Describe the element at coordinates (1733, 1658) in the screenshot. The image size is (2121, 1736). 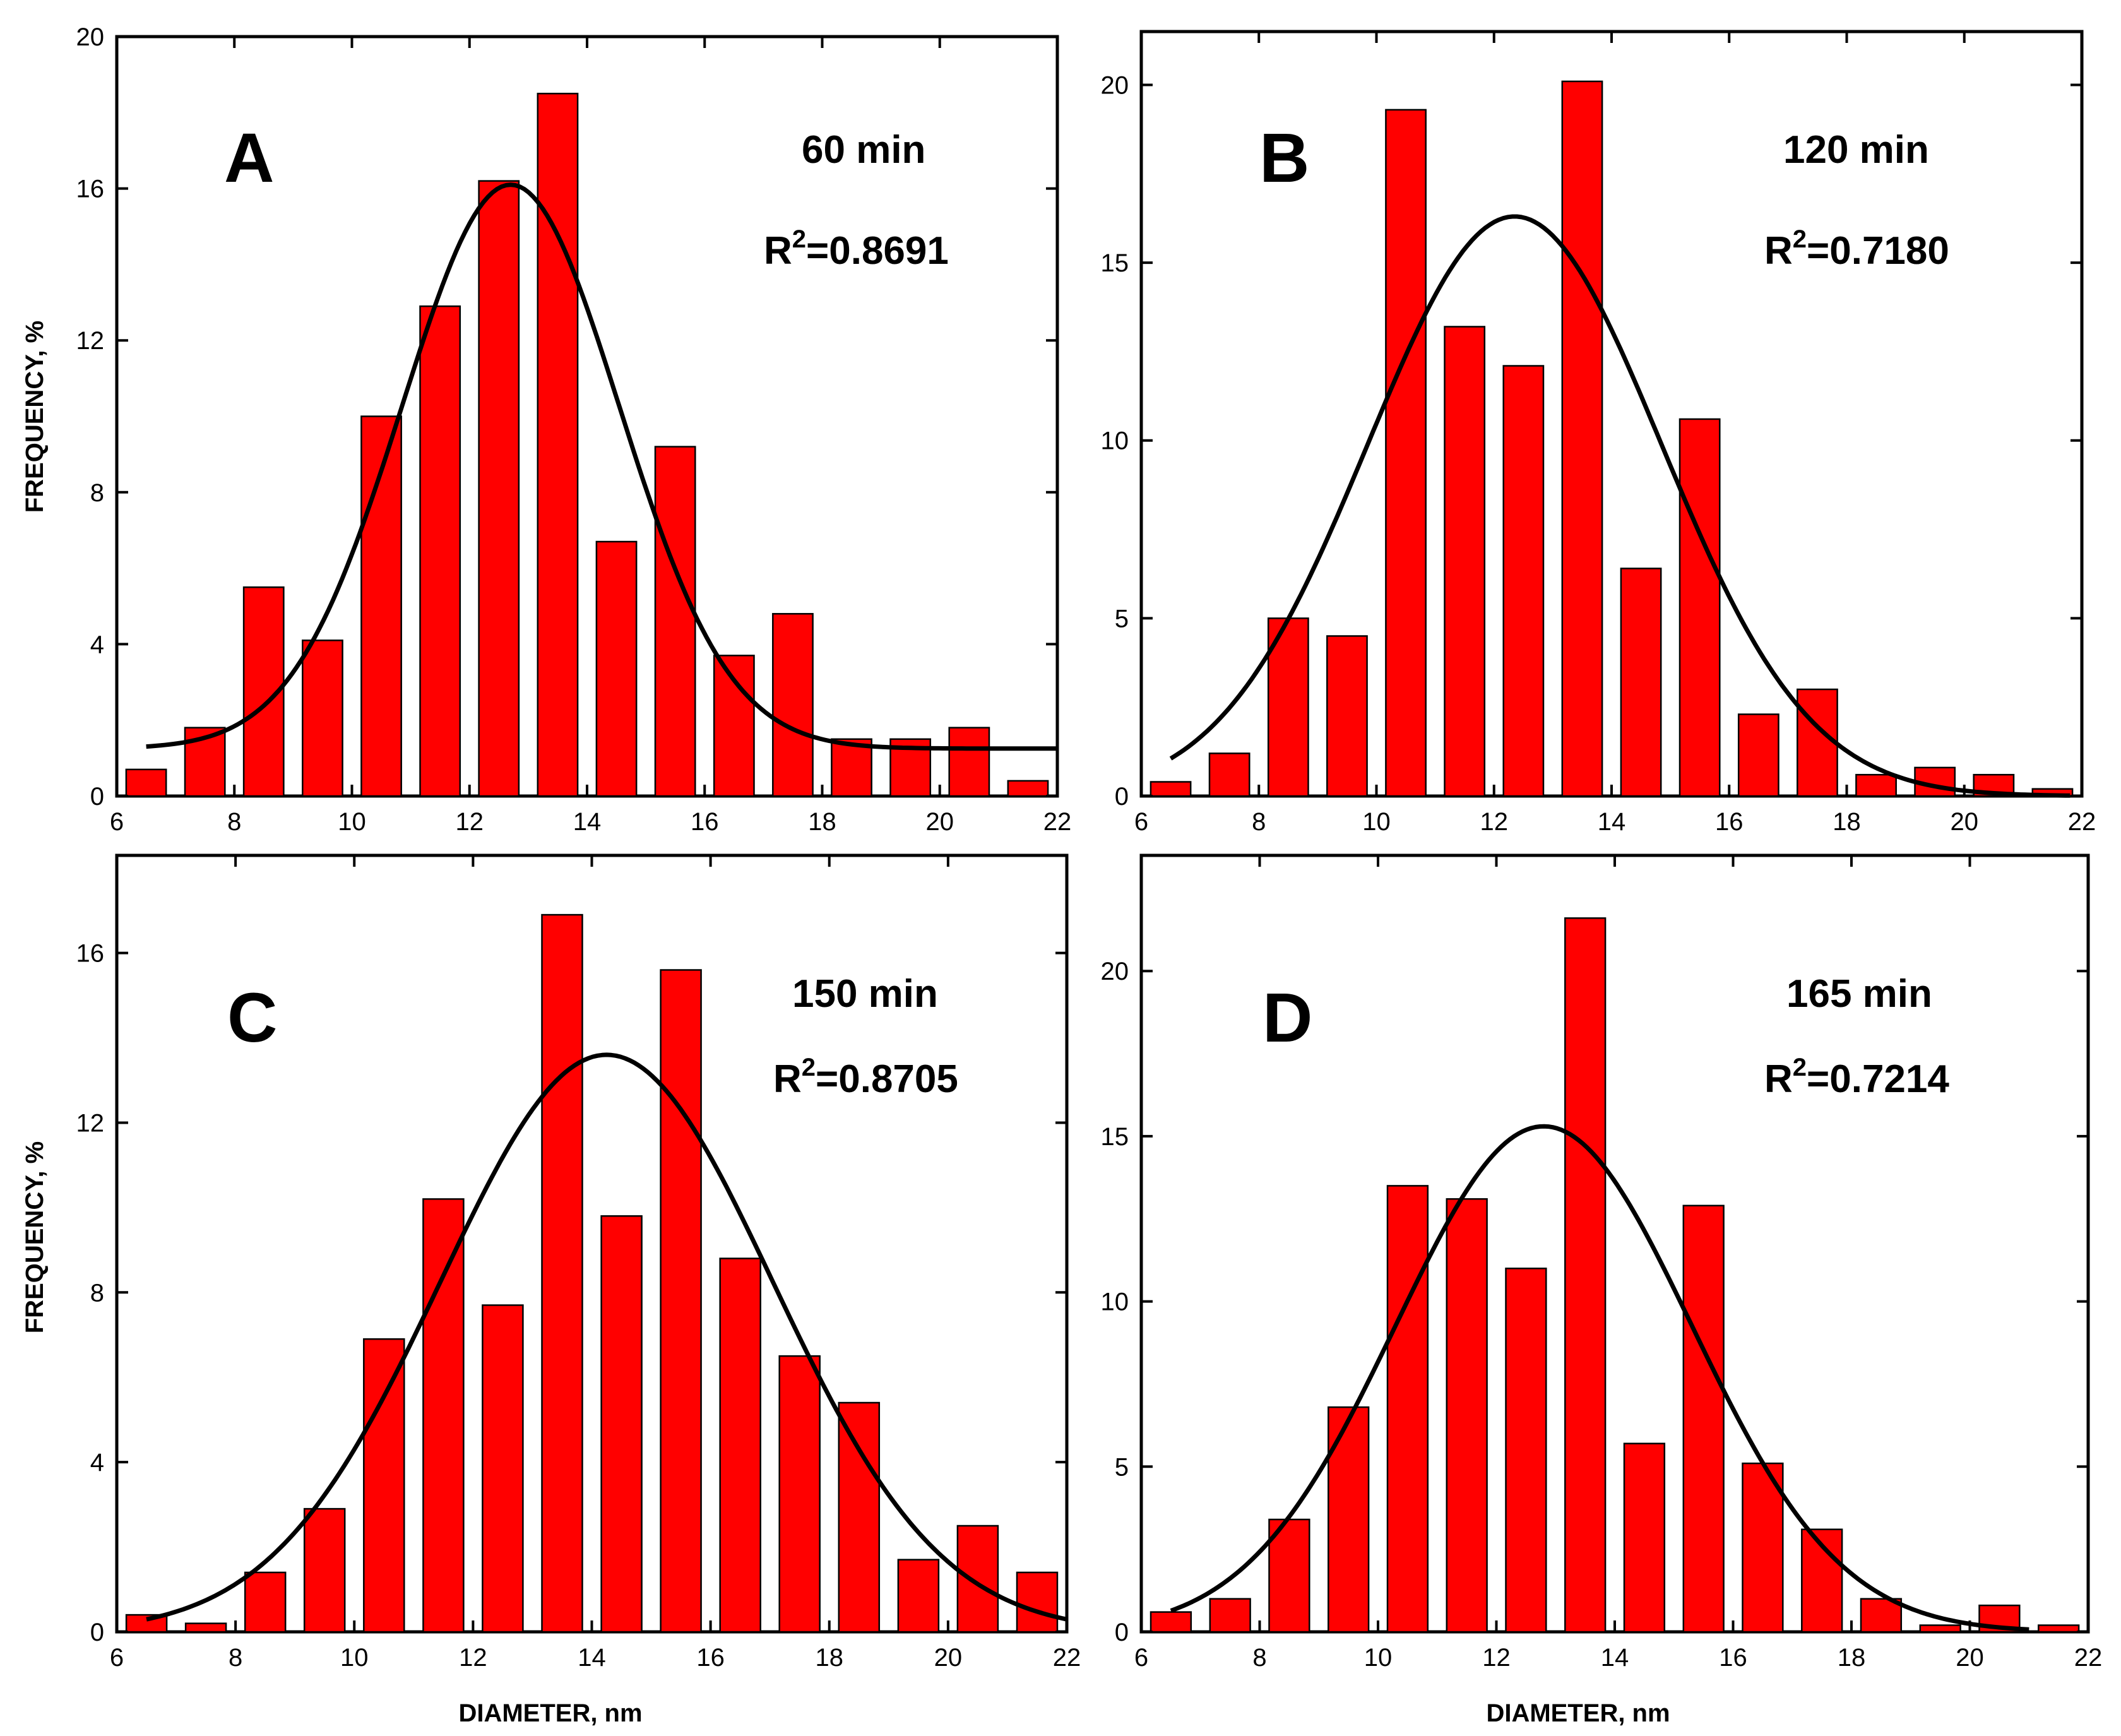
I see `panel-d-x-tick-label-16: 16` at that location.